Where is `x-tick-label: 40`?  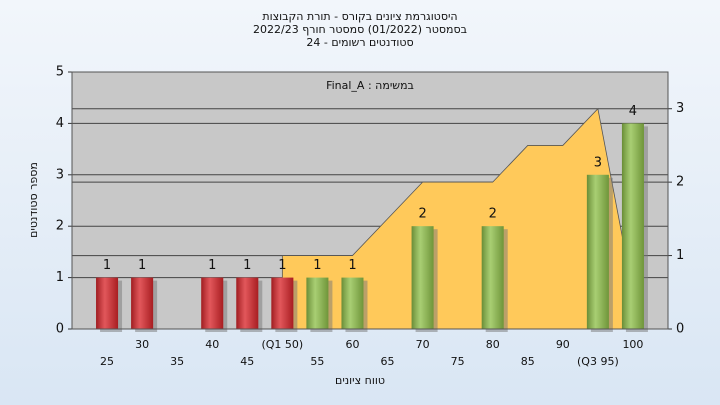
x-tick-label: 40 is located at coordinates (212, 344).